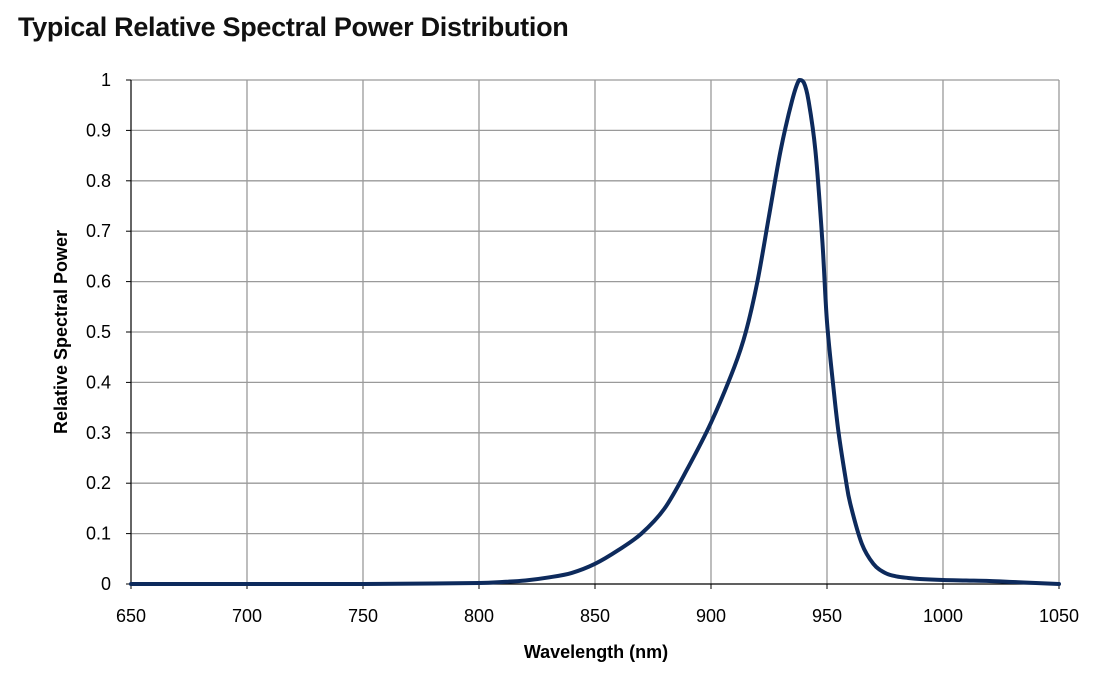 The width and height of the screenshot is (1103, 675). What do you see at coordinates (98, 130) in the screenshot?
I see `y-tick-label: 0.9` at bounding box center [98, 130].